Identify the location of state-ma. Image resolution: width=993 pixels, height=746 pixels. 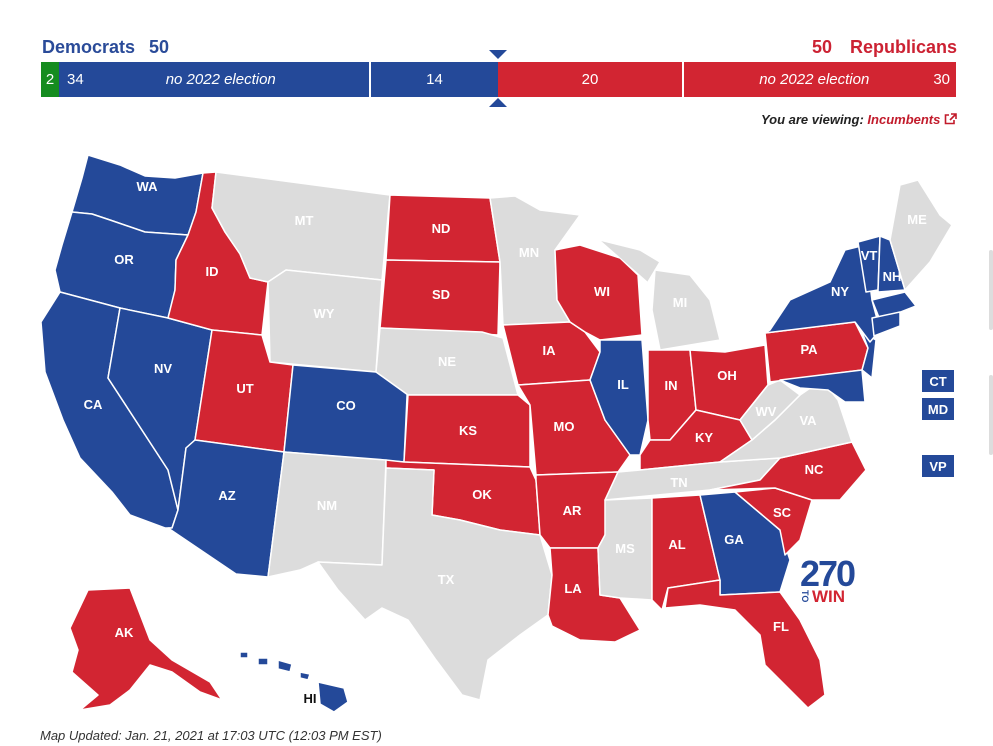
(894, 306).